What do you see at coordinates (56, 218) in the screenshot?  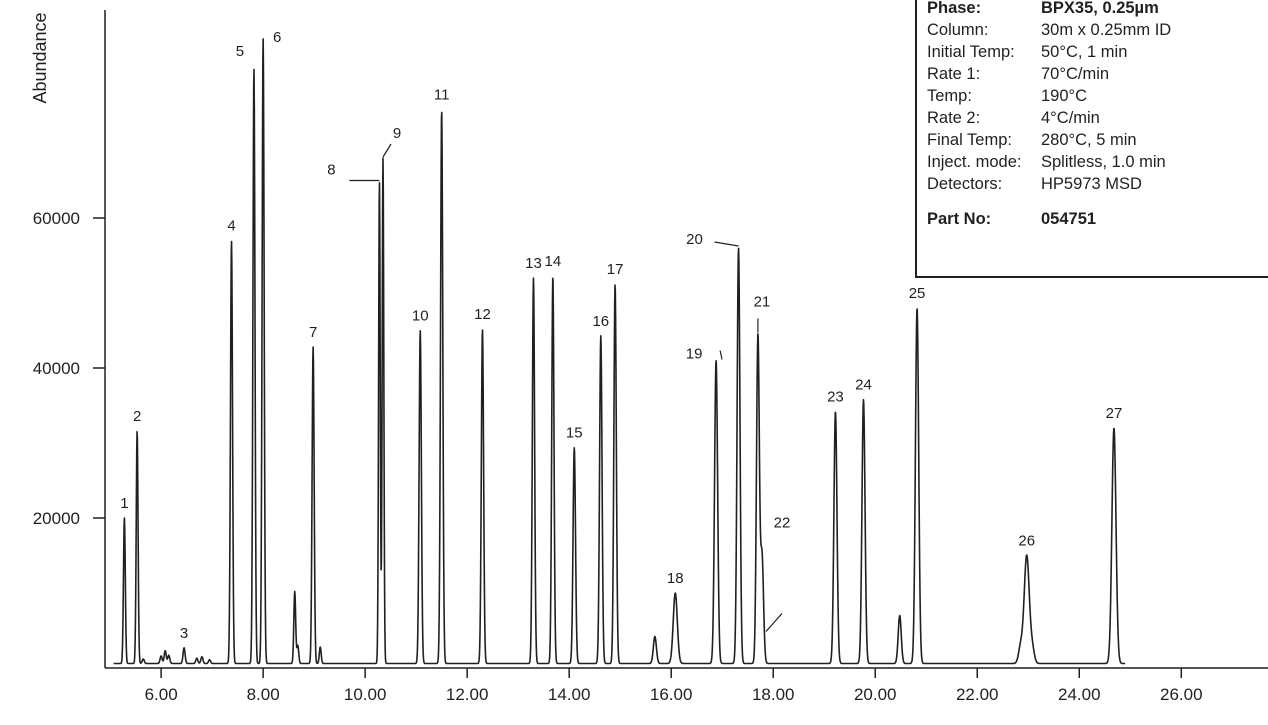 I see `y-tick-label: 60000` at bounding box center [56, 218].